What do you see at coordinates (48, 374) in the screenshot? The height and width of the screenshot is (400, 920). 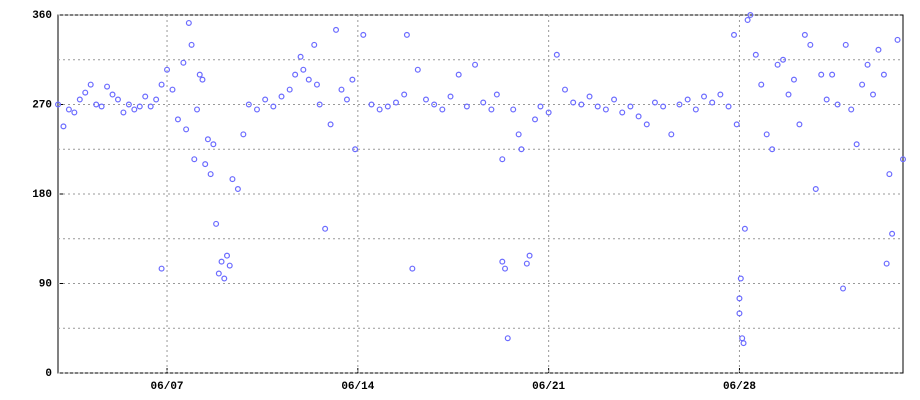 I see `y-tick-label: 0` at bounding box center [48, 374].